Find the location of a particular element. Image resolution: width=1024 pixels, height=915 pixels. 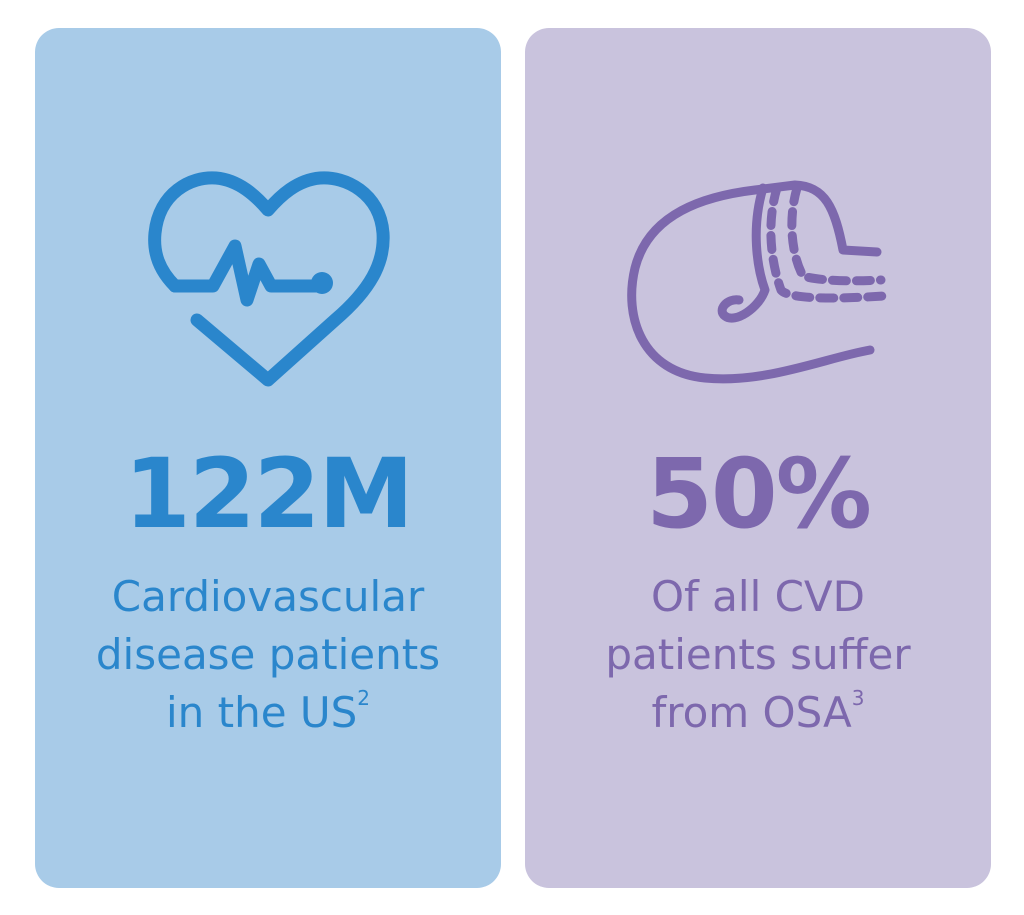

stat-value: 50% is located at coordinates (759, 494).